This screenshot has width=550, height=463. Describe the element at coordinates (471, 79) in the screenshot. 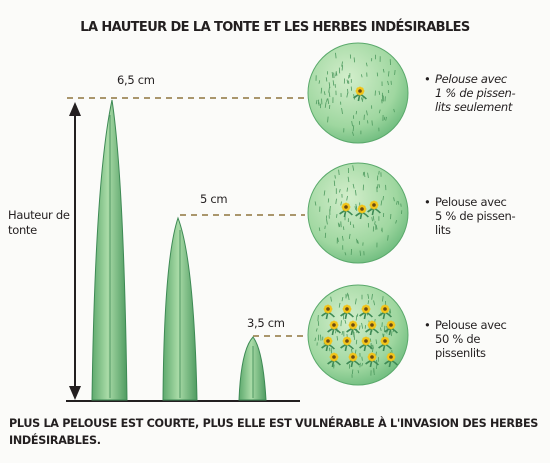

I see `lawn-description-1-line-1: Pelouse avec` at that location.